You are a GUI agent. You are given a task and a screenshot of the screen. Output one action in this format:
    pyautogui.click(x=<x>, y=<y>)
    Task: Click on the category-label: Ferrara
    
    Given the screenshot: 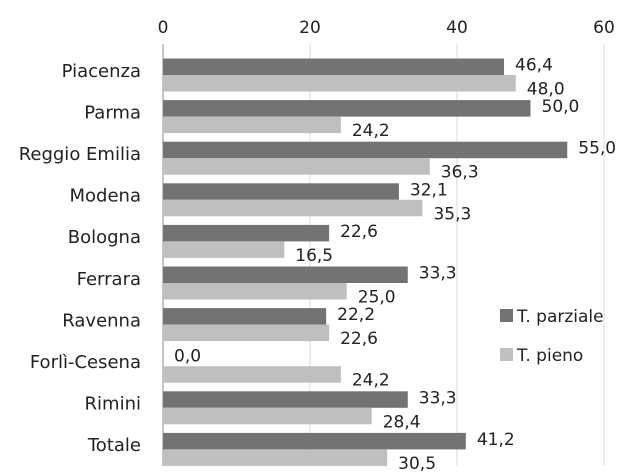 What is the action you would take?
    pyautogui.click(x=109, y=279)
    